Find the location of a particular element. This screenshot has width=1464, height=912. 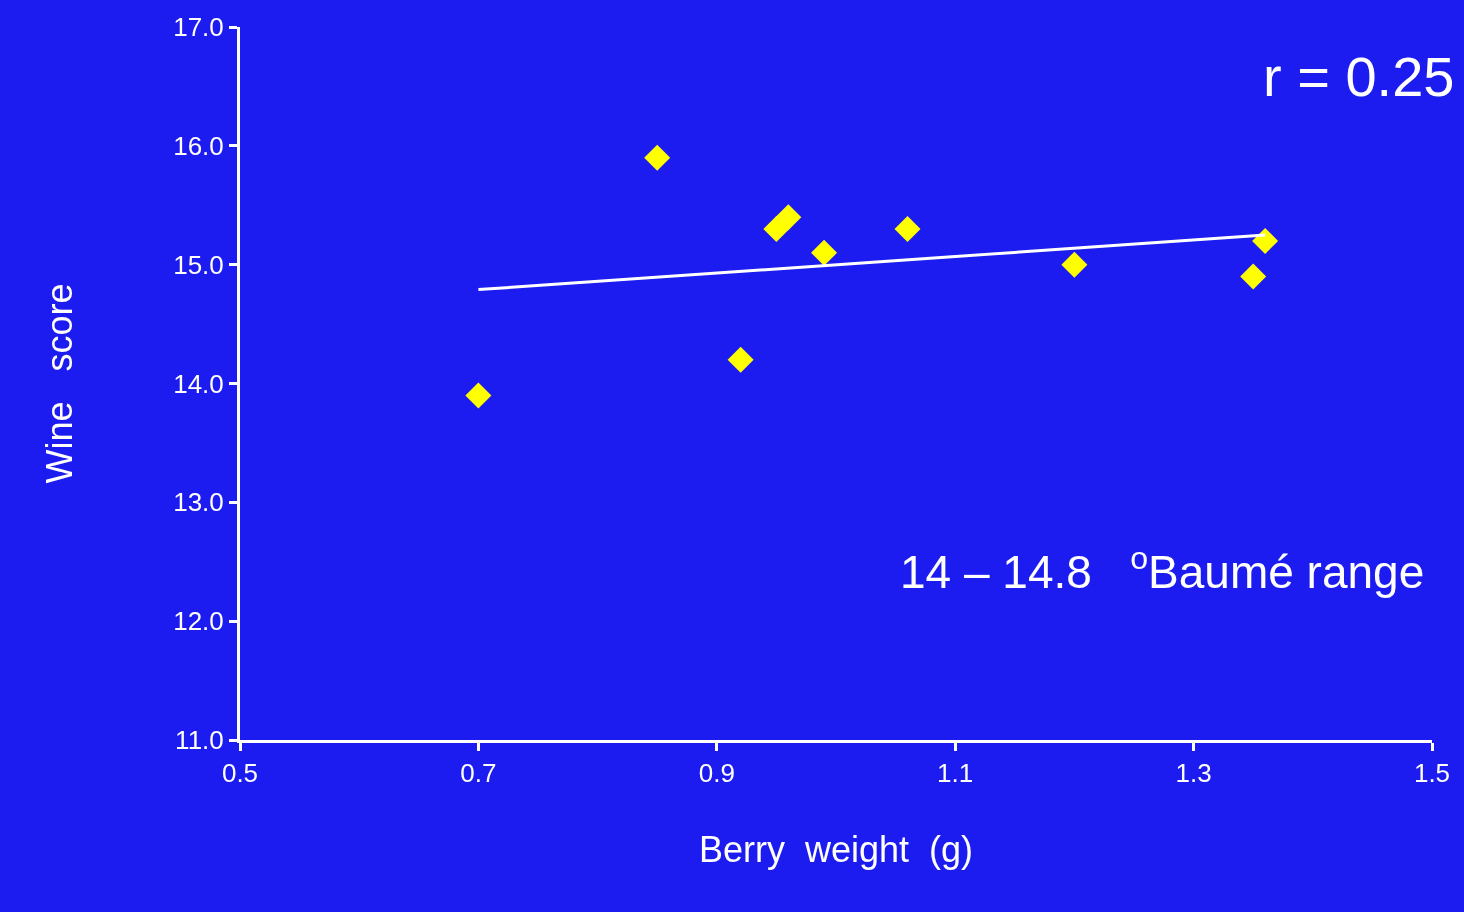

y-tick-label: 17.0 is located at coordinates (198, 27).